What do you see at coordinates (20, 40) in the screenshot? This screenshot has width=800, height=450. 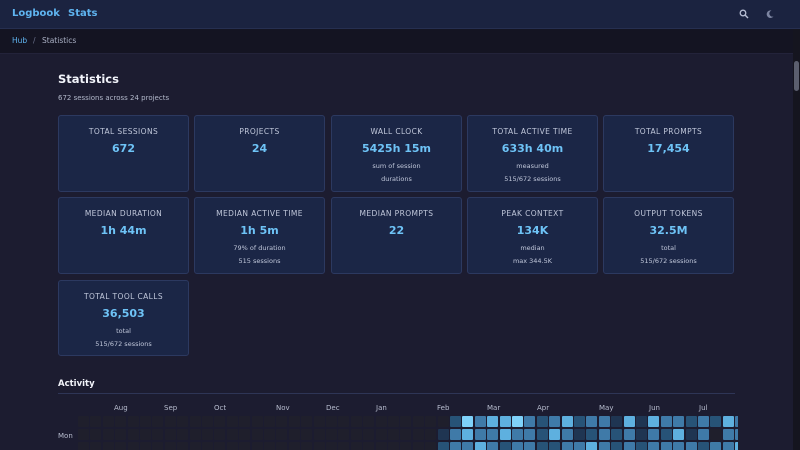 I see `breadcrumb-hub-link: Hub` at bounding box center [20, 40].